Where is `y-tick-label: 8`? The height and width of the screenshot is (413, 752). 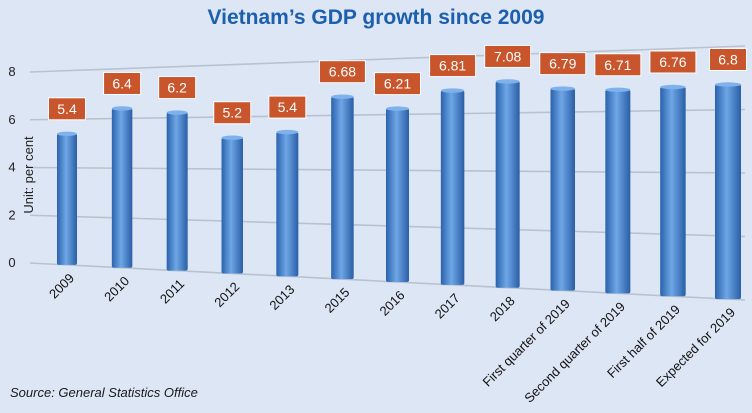 y-tick-label: 8 is located at coordinates (11, 71).